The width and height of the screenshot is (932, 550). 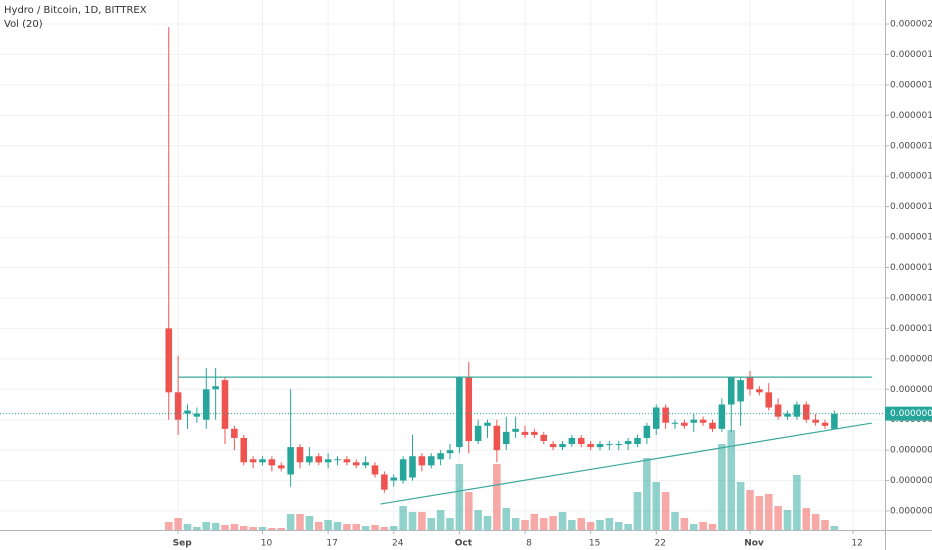 What do you see at coordinates (660, 544) in the screenshot?
I see `x-tick-label: 22` at bounding box center [660, 544].